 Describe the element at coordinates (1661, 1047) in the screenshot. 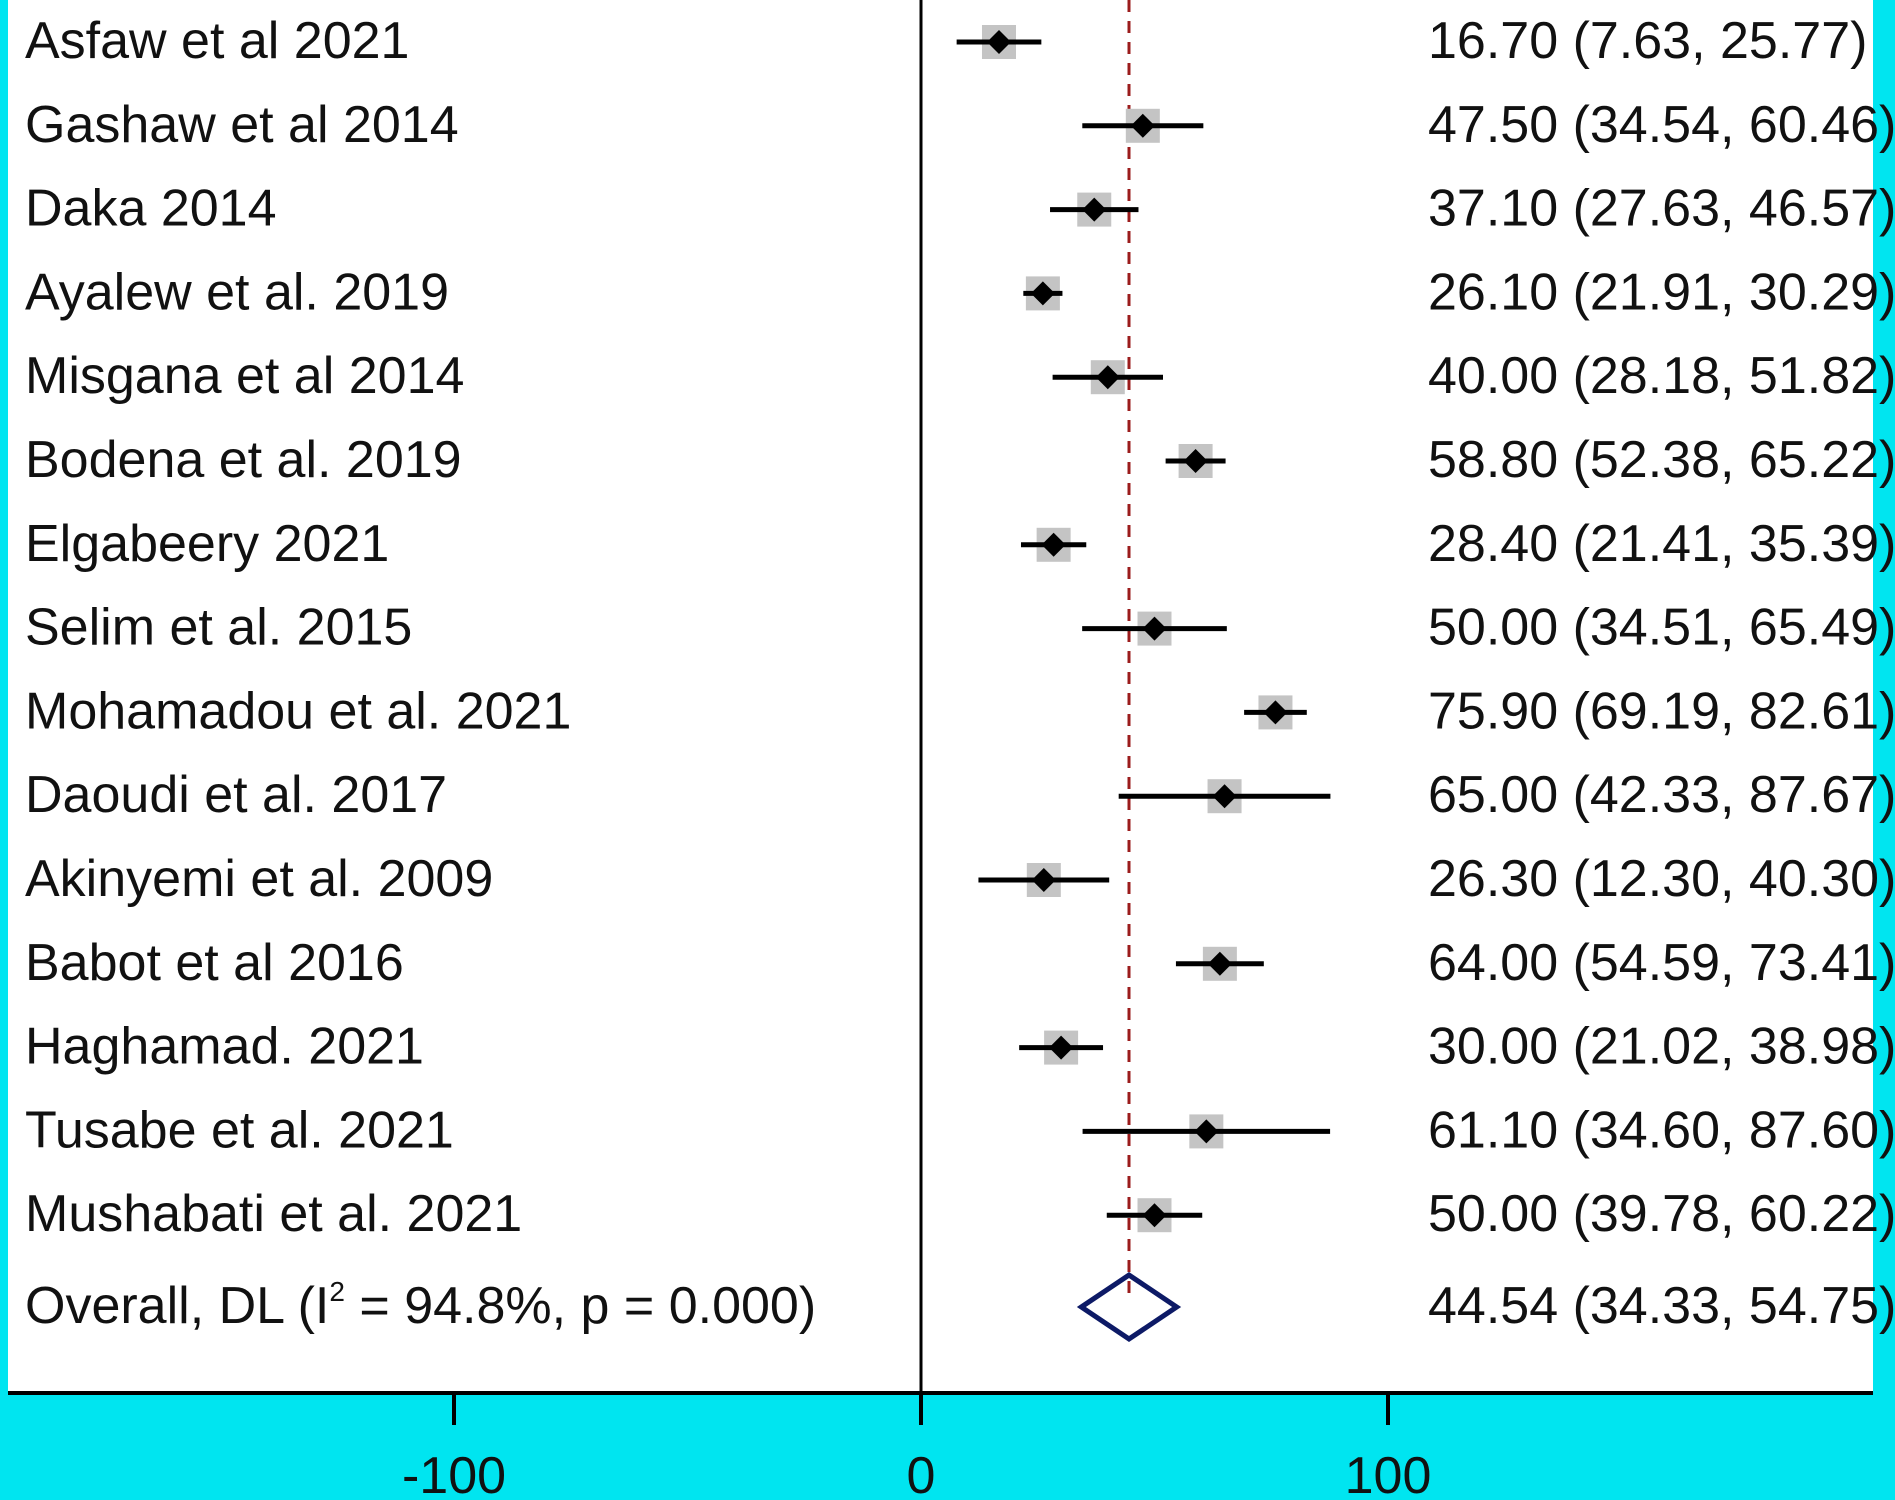

I see `study-ci-text: 30.00 (21.02, 38.98)` at that location.